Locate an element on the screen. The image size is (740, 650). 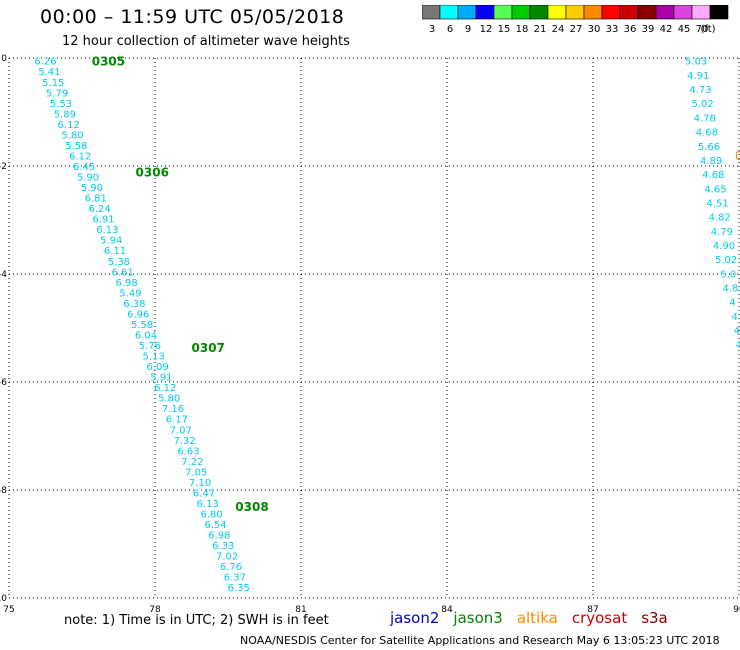
color-scale-label: 3 is located at coordinates (432, 29).